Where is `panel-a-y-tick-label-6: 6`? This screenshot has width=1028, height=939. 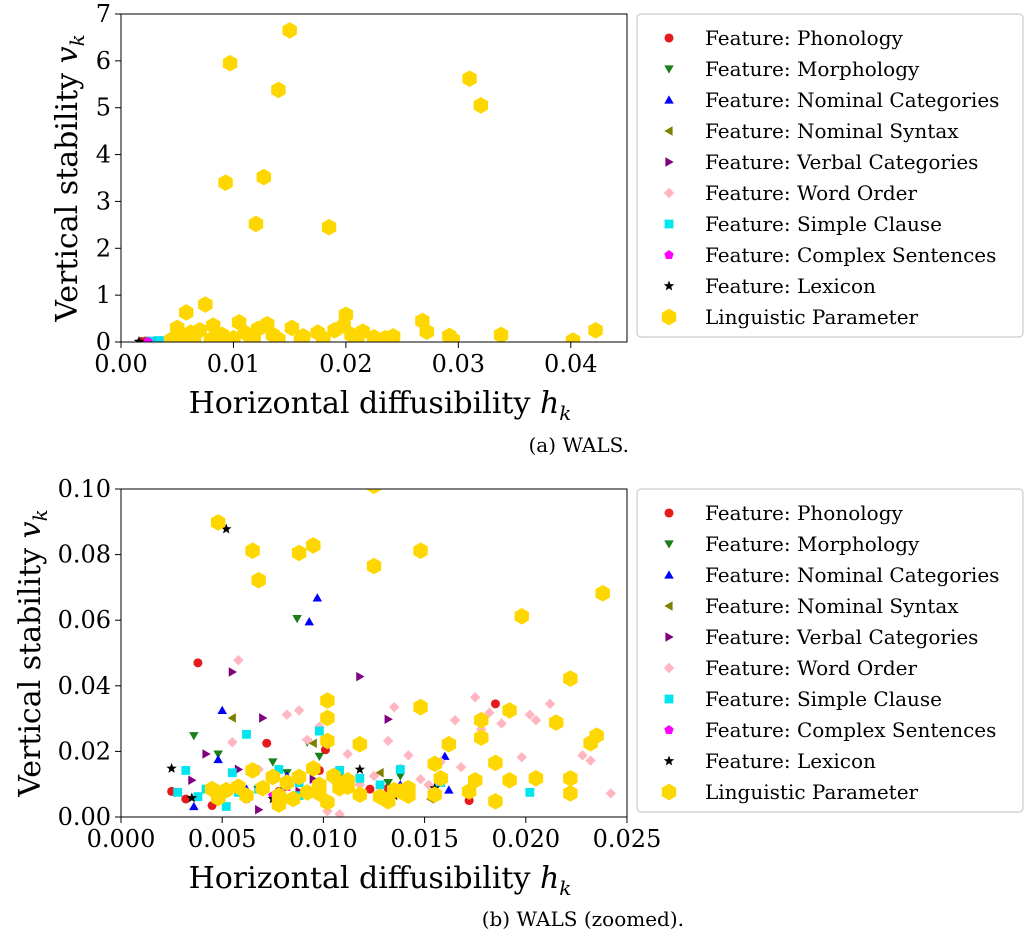 panel-a-y-tick-label-6: 6 is located at coordinates (103, 61).